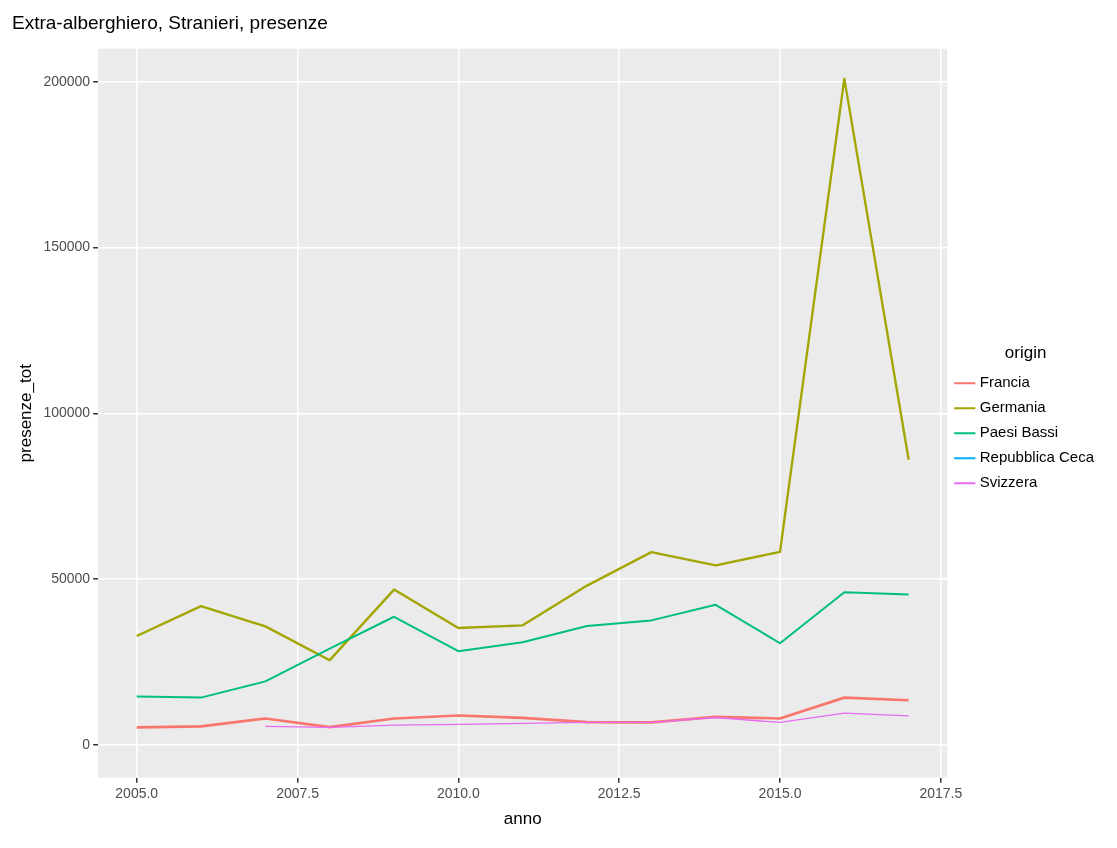 The height and width of the screenshot is (848, 1117). What do you see at coordinates (619, 793) in the screenshot?
I see `x-tick-label: 2012.5` at bounding box center [619, 793].